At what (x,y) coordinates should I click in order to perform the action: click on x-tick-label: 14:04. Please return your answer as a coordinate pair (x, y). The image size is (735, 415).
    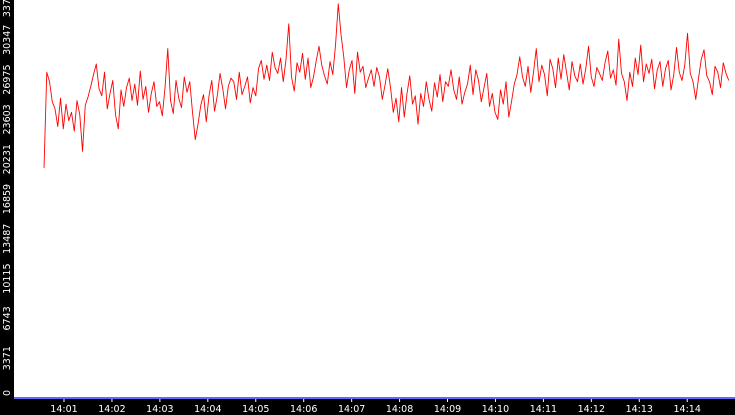
    Looking at the image, I should click on (207, 409).